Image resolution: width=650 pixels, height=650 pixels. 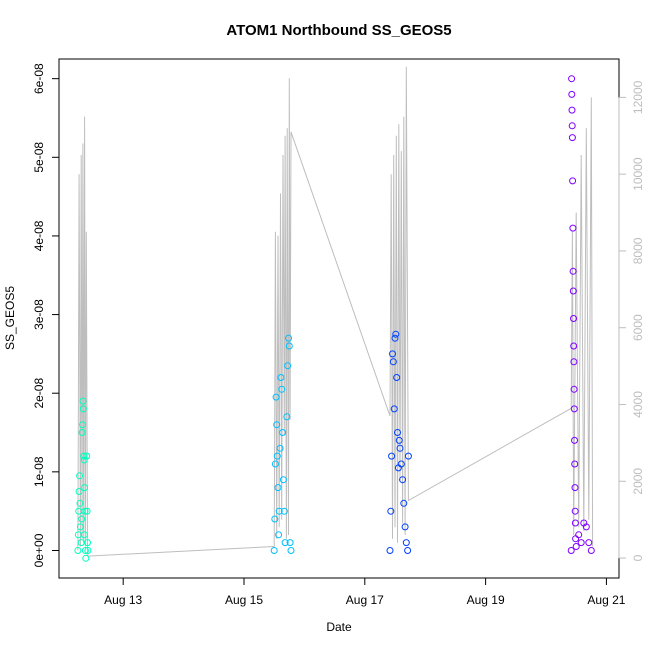 I want to click on left-y-axis: 0e+00 1e-08 2e-08 3e-08 4e-08 5e-08 6e-08, so click(x=46, y=315).